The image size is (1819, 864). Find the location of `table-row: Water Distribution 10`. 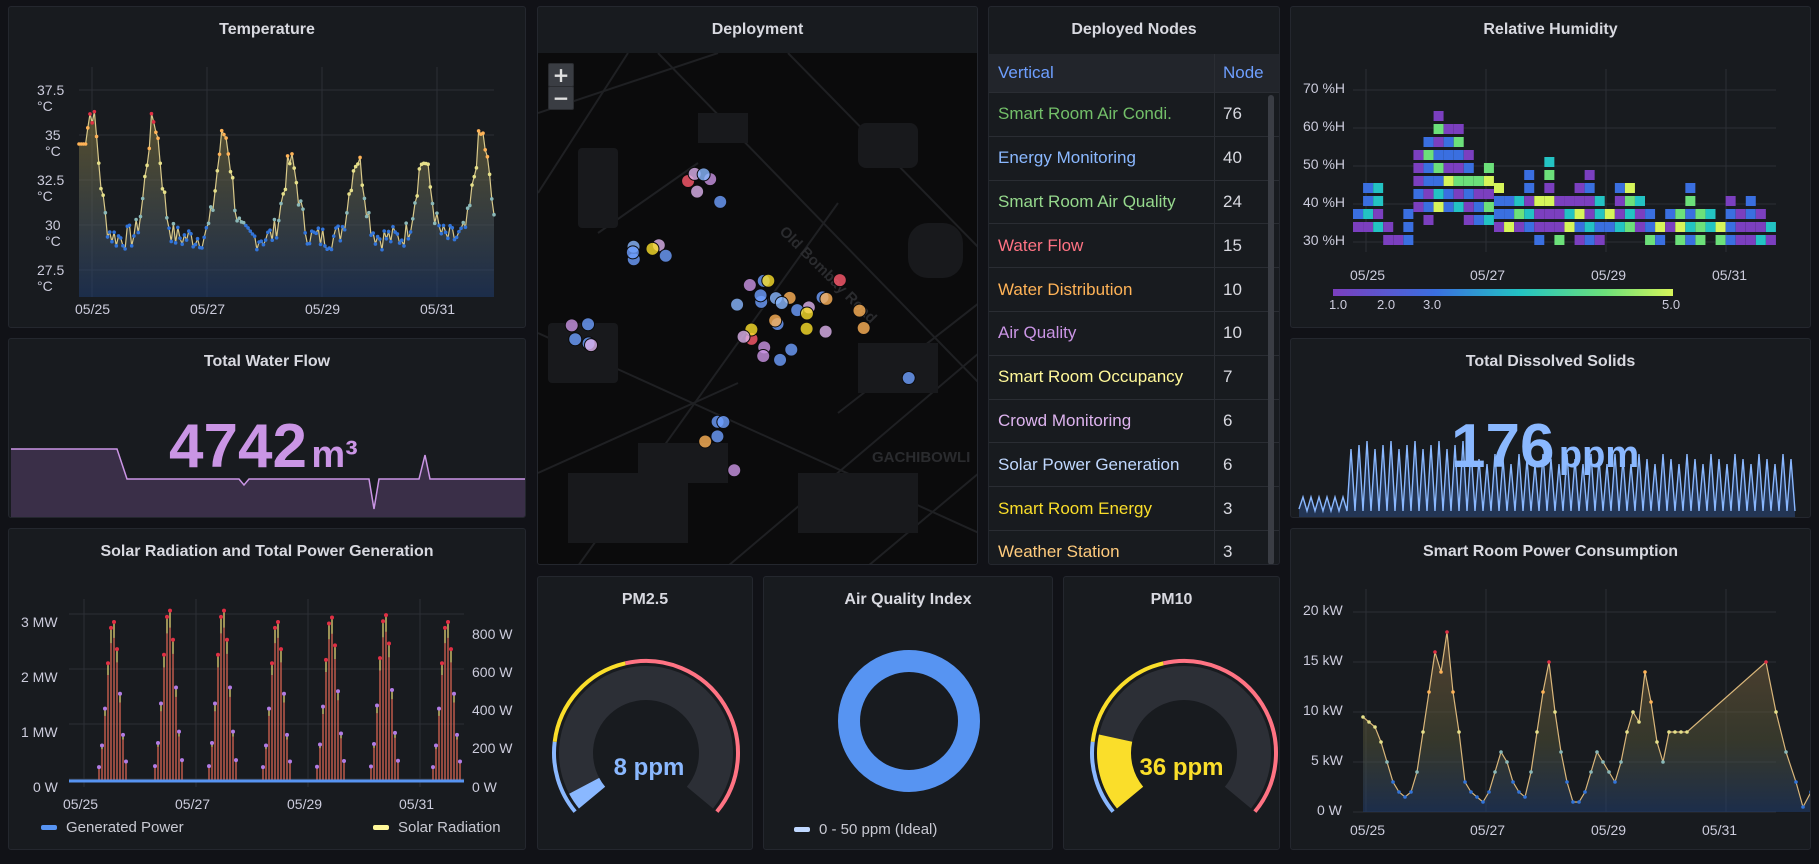

table-row: Water Distribution 10 is located at coordinates (1134, 289).